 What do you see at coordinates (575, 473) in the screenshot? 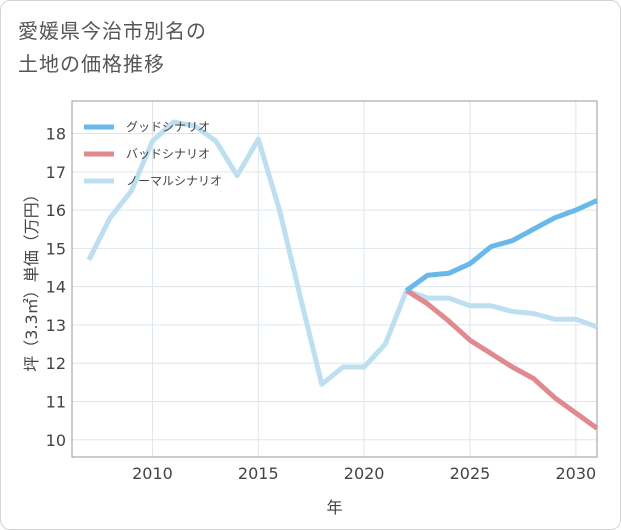
I see `x-tick-label: 2030` at bounding box center [575, 473].